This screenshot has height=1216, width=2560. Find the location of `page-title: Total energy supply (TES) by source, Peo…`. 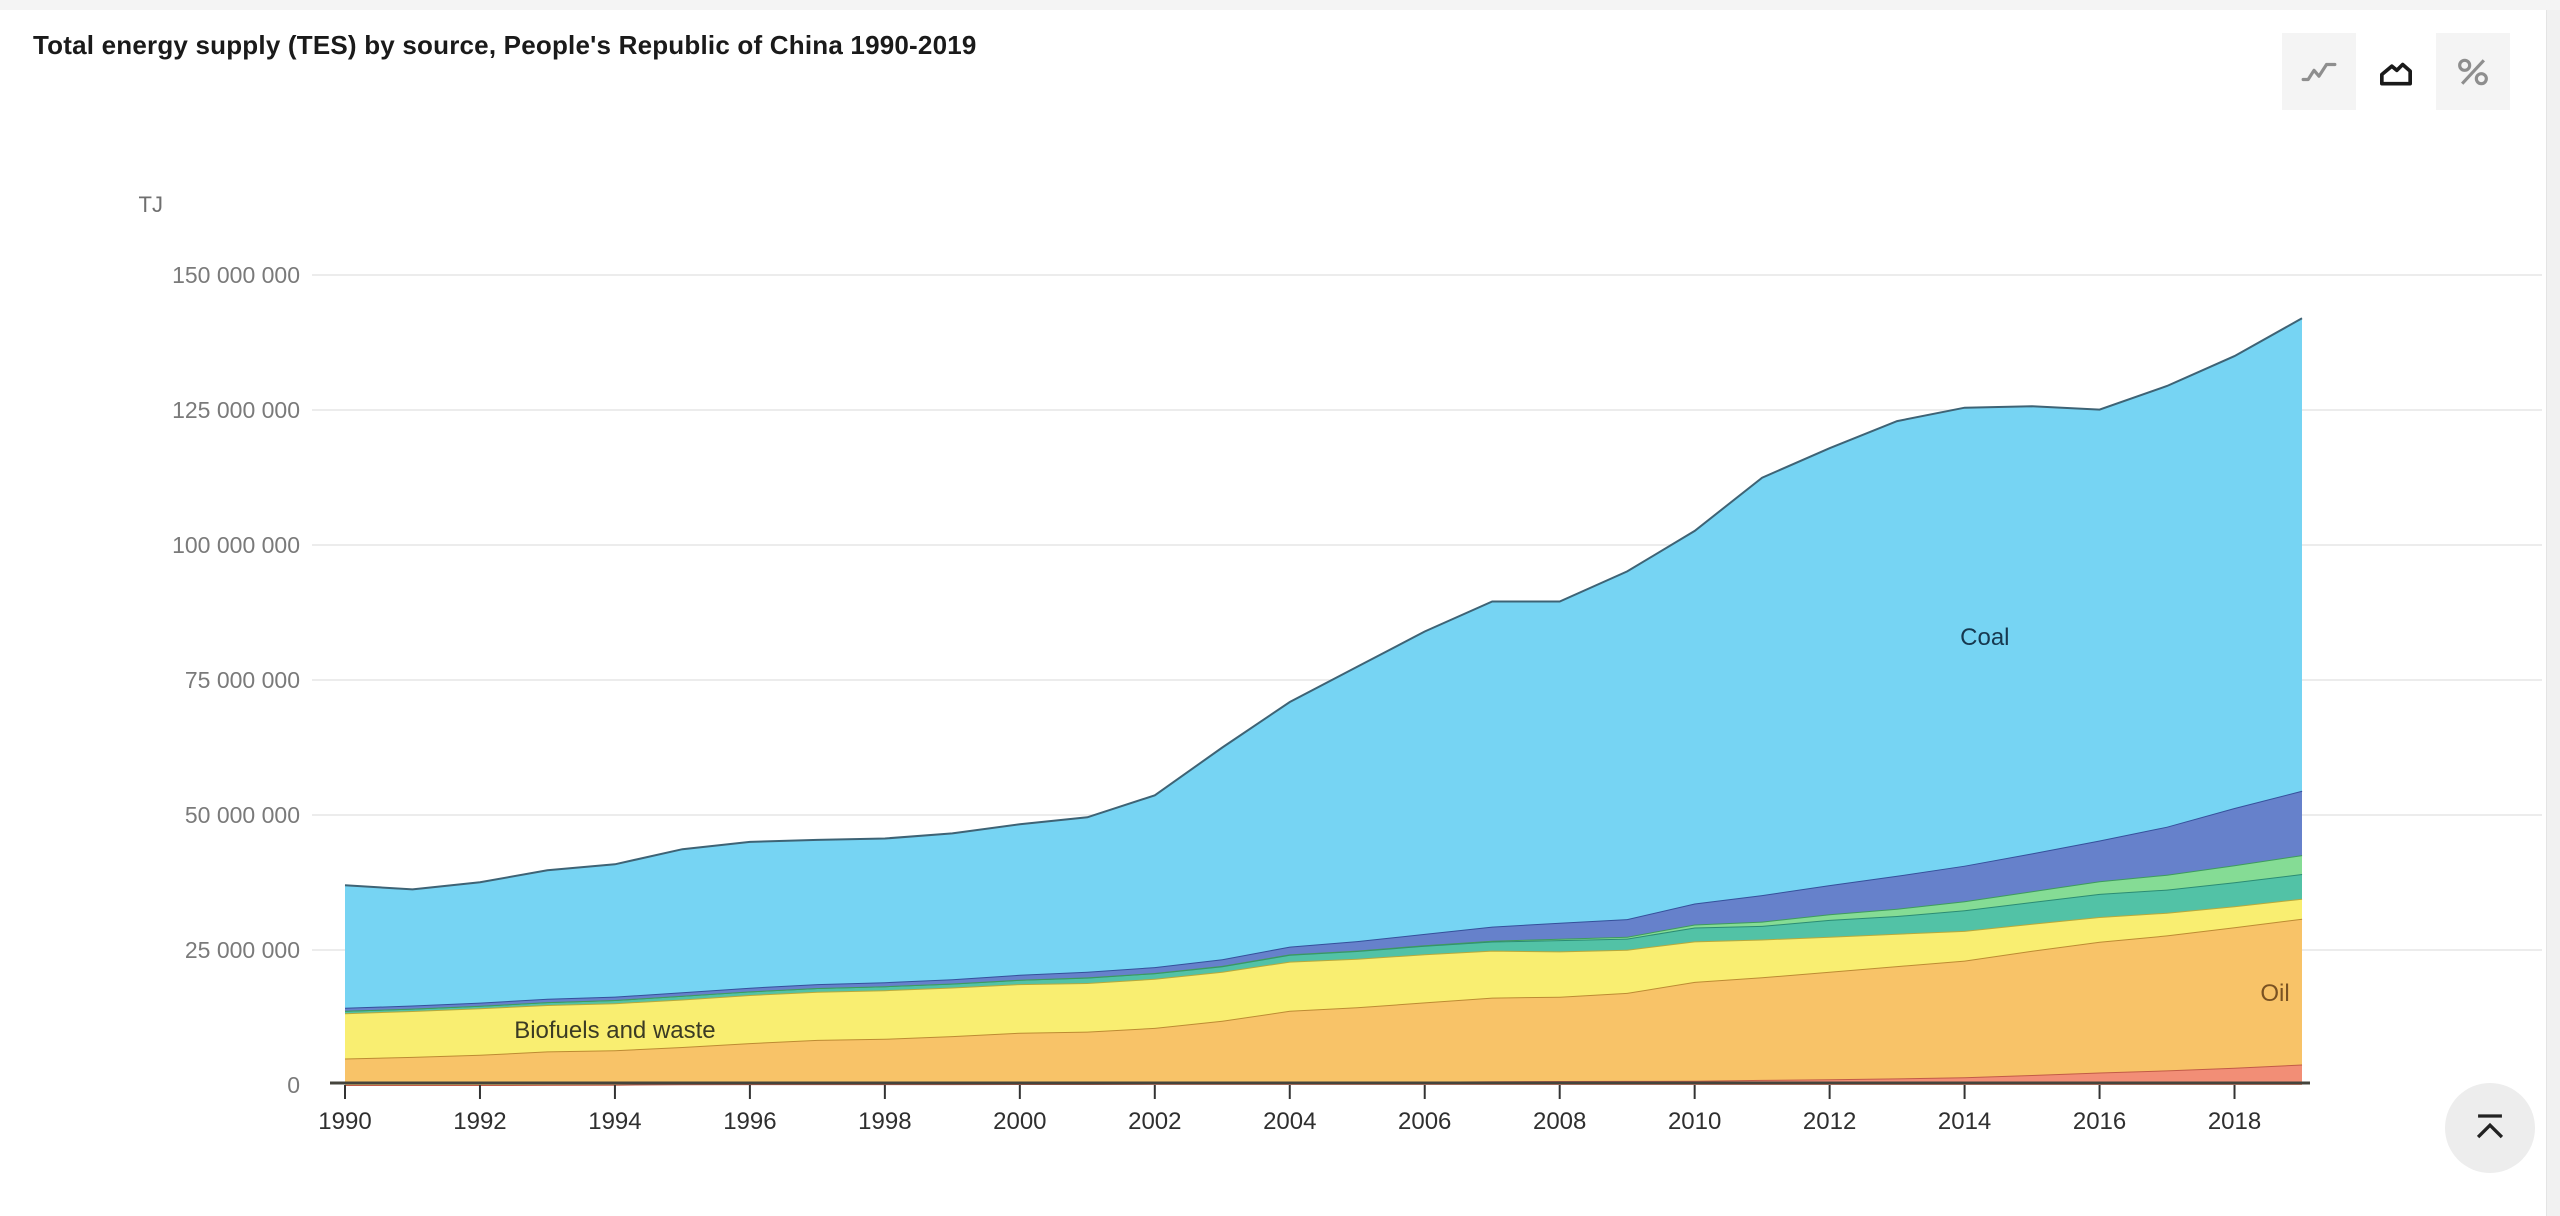

page-title: Total energy supply (TES) by source, Peo… is located at coordinates (505, 45).